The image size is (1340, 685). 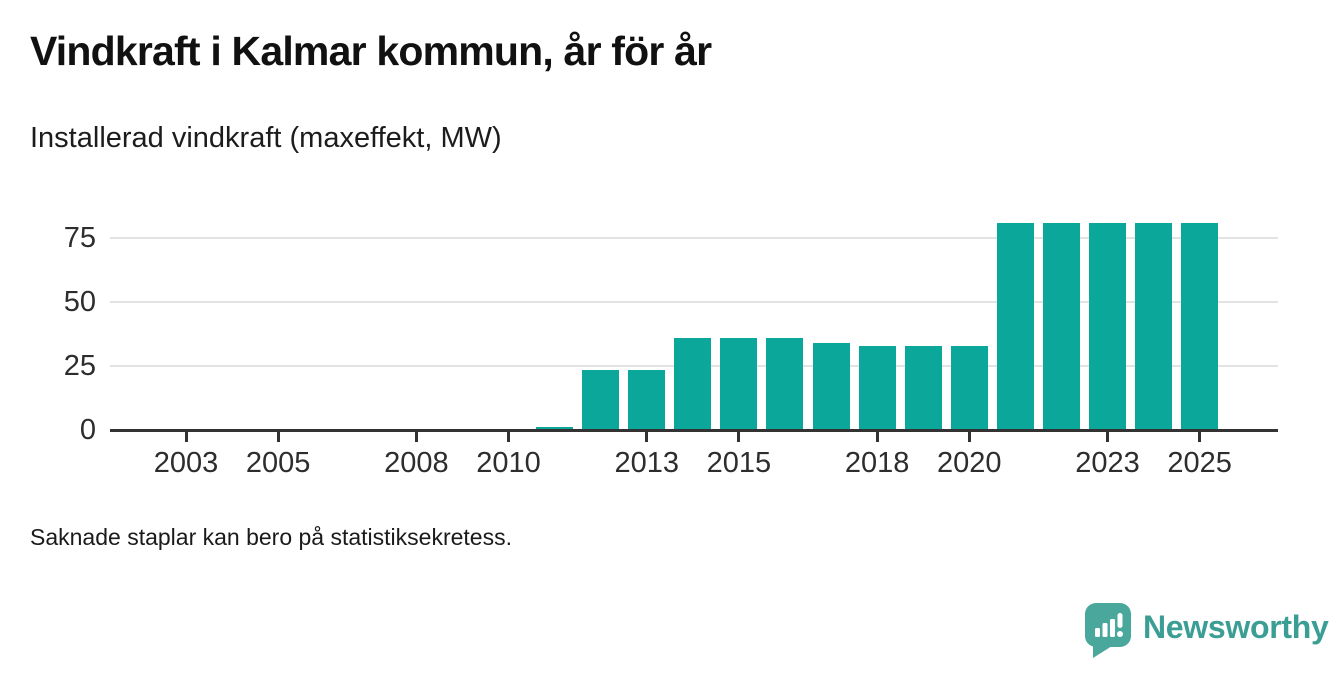 I want to click on x-axis-tick-2020, so click(x=969, y=437).